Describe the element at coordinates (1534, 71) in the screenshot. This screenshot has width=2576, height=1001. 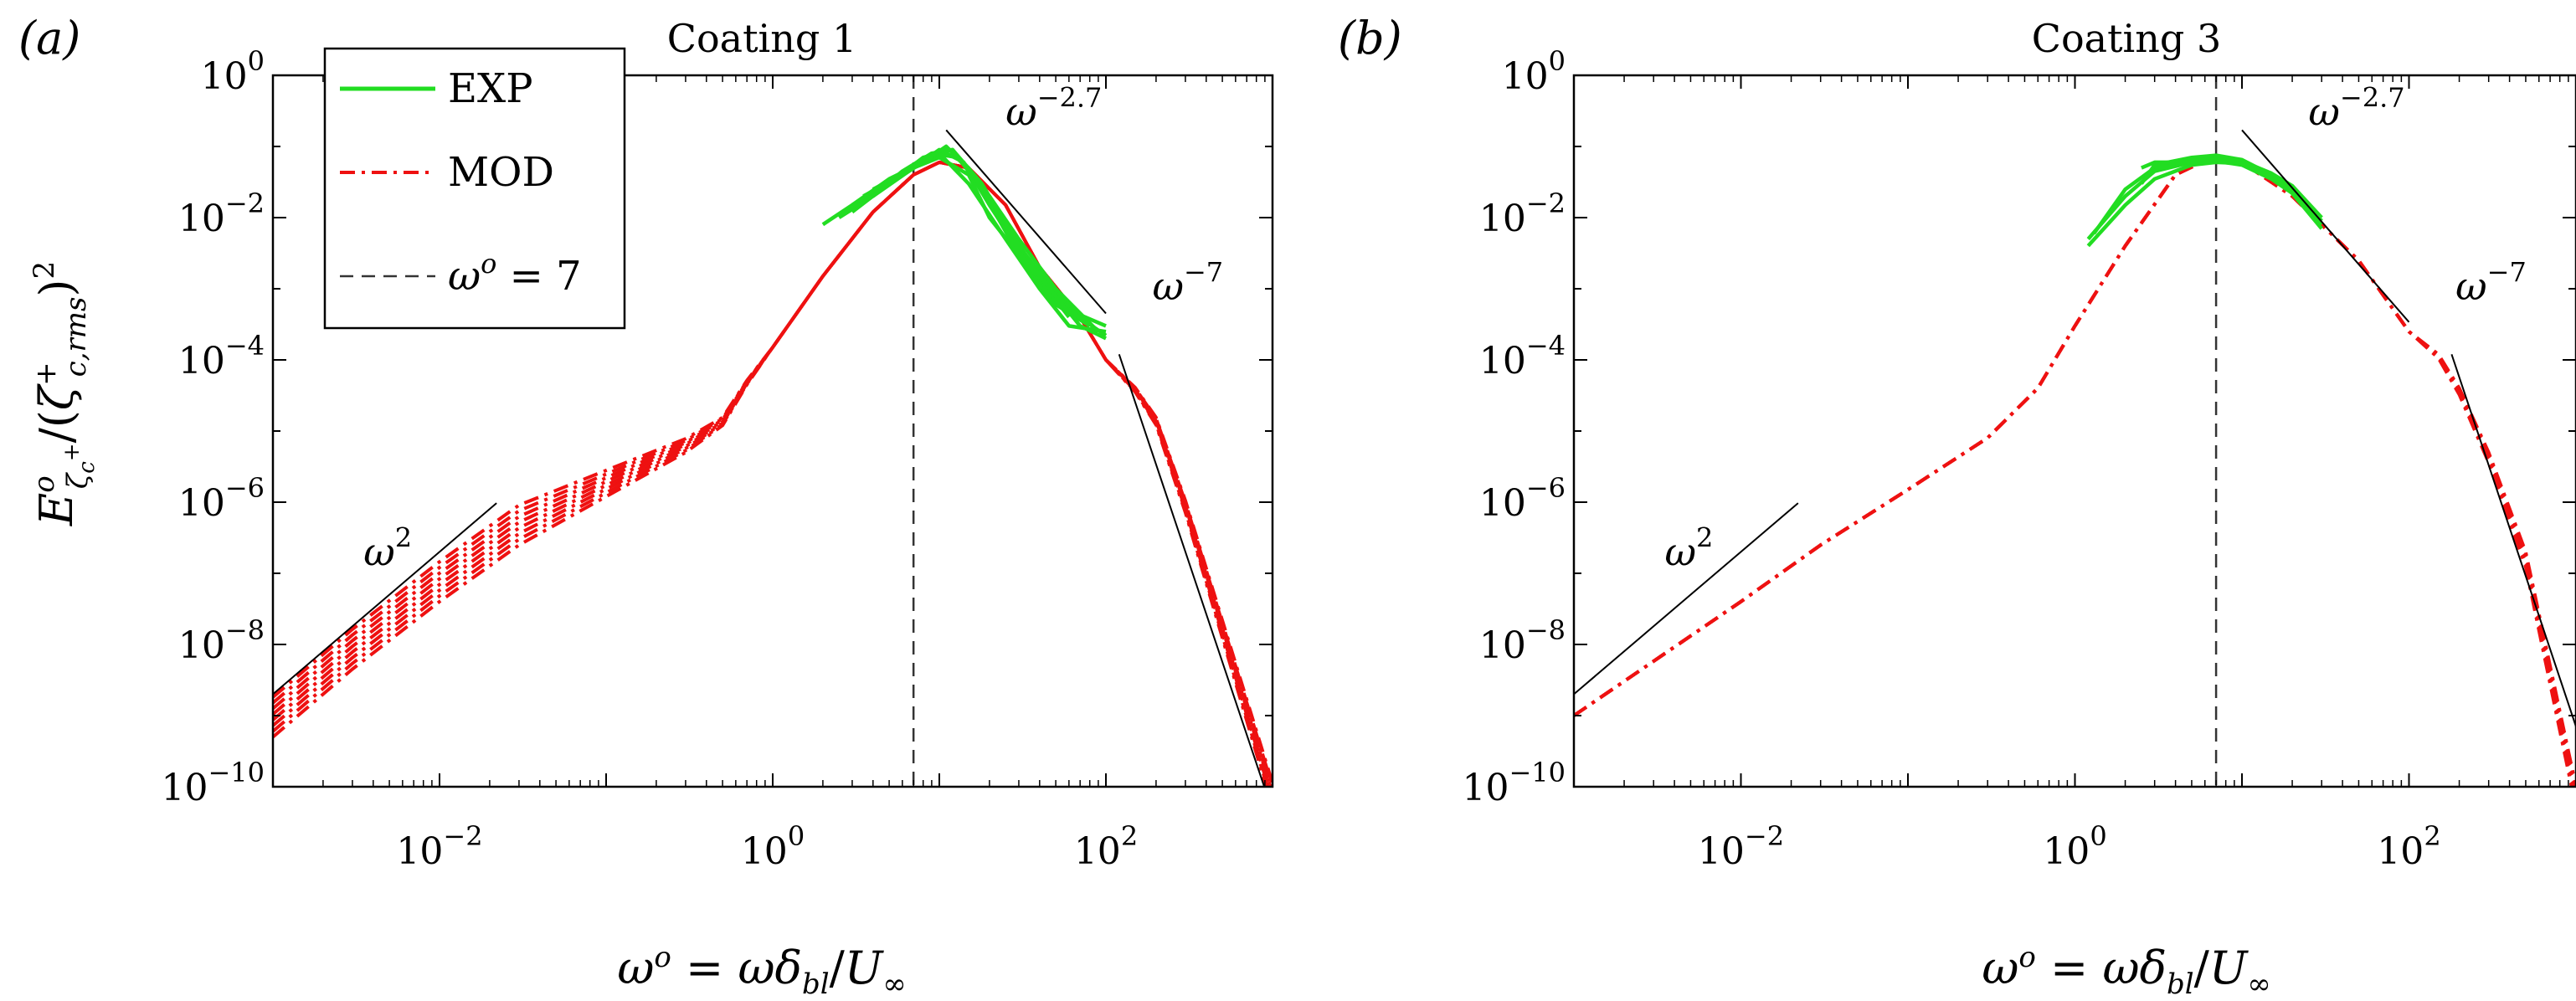
I see `panel-b-ytick-label-1: 10⁰` at that location.